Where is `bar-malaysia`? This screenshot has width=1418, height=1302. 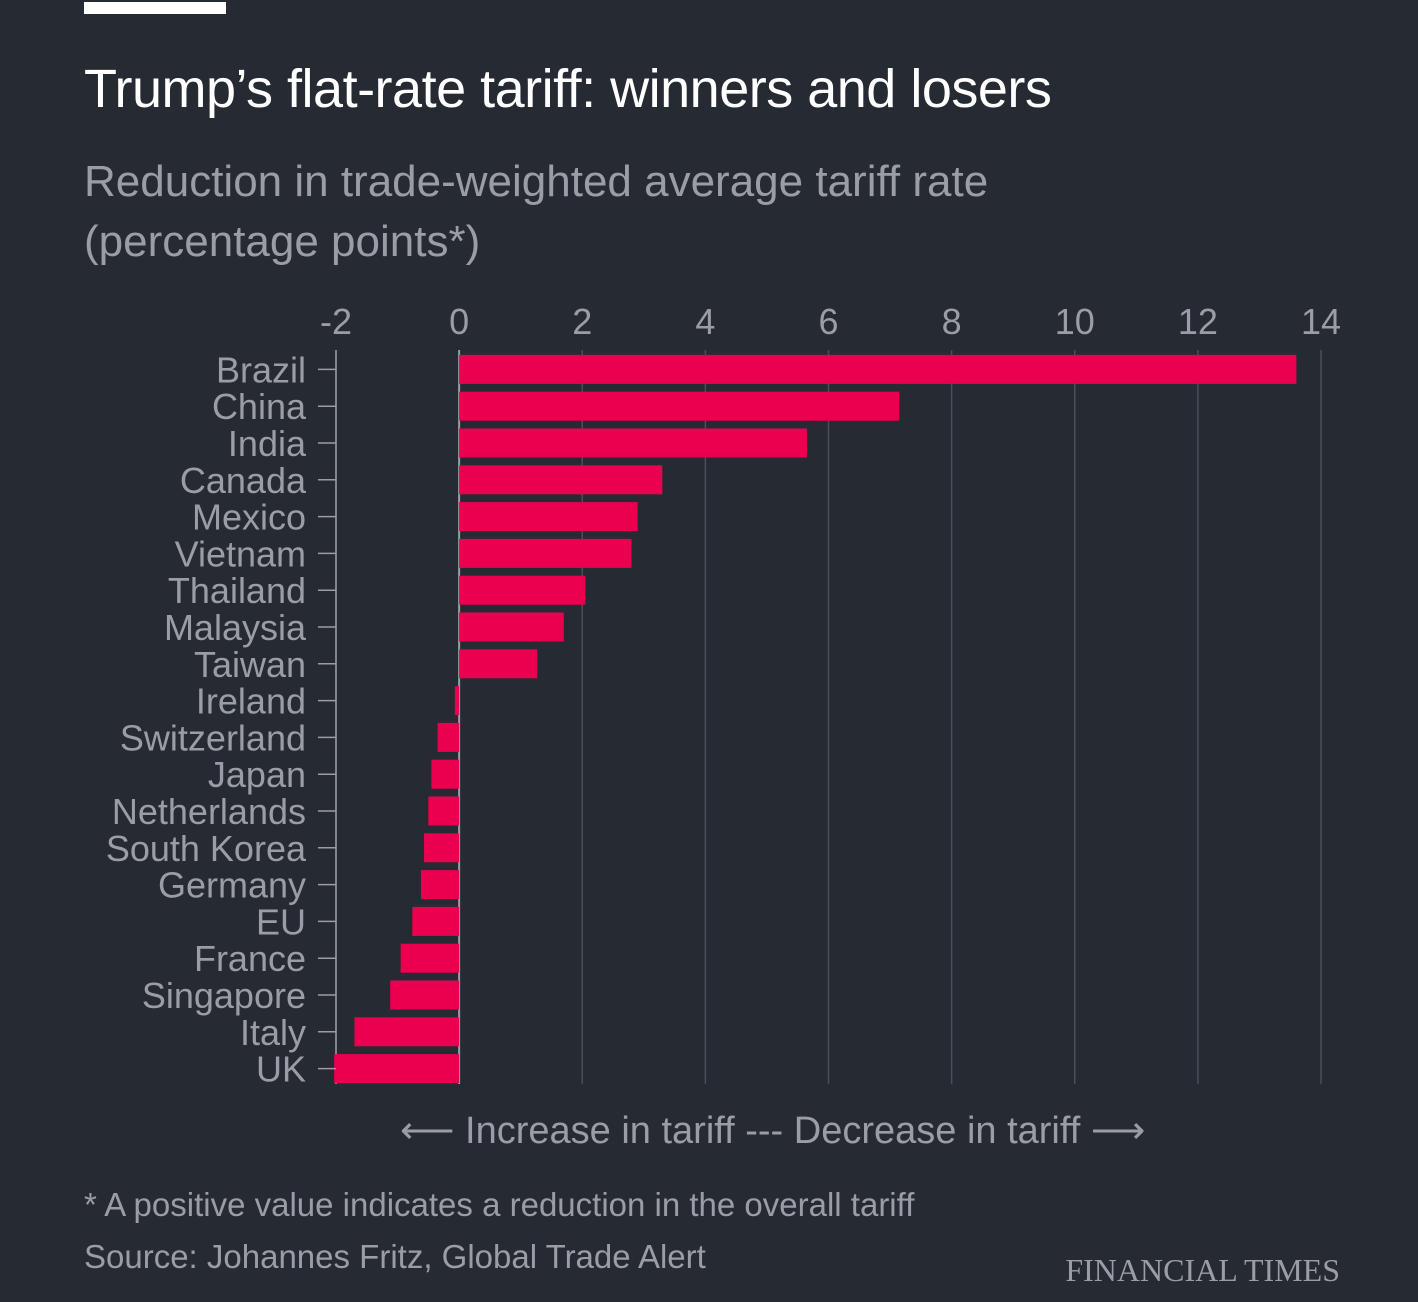 bar-malaysia is located at coordinates (511, 627).